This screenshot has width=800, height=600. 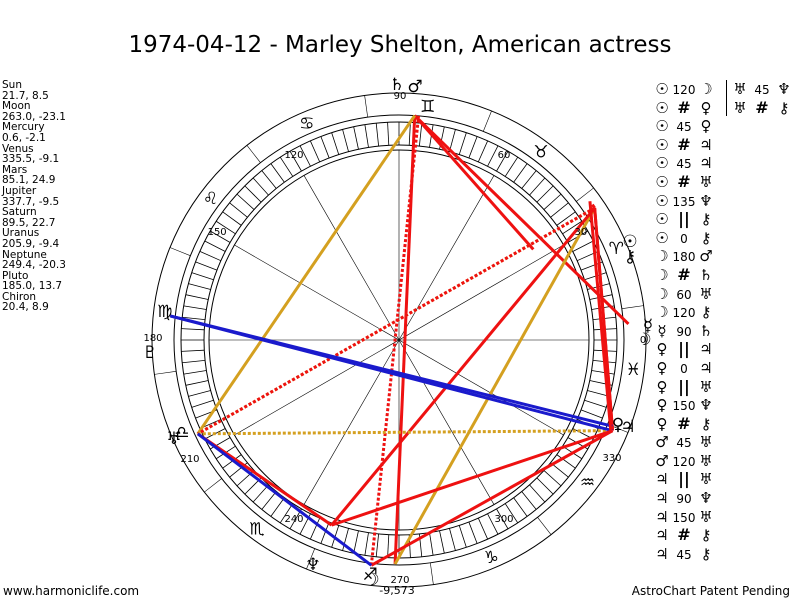 What do you see at coordinates (173, 439) in the screenshot?
I see `uranus-glyph: ♅` at bounding box center [173, 439].